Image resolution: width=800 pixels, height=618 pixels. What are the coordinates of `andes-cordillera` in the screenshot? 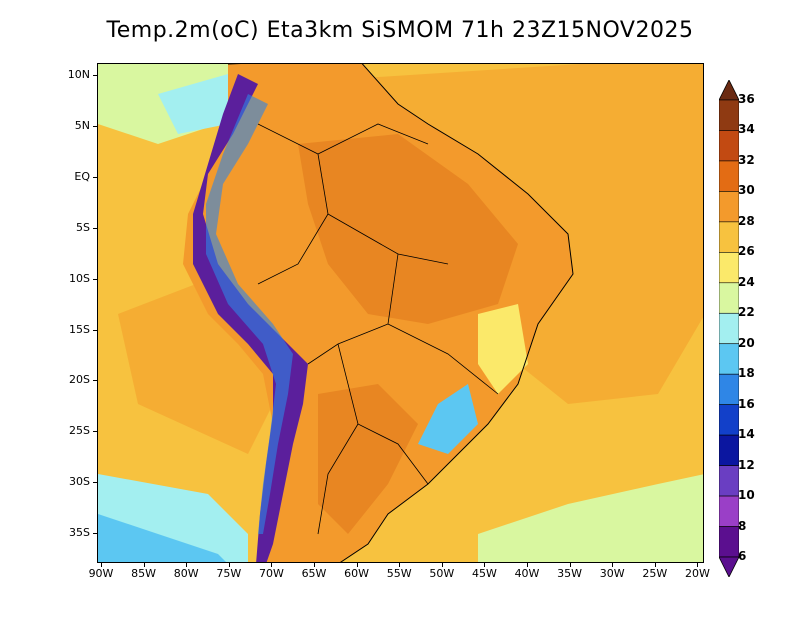 It's located at (249, 314).